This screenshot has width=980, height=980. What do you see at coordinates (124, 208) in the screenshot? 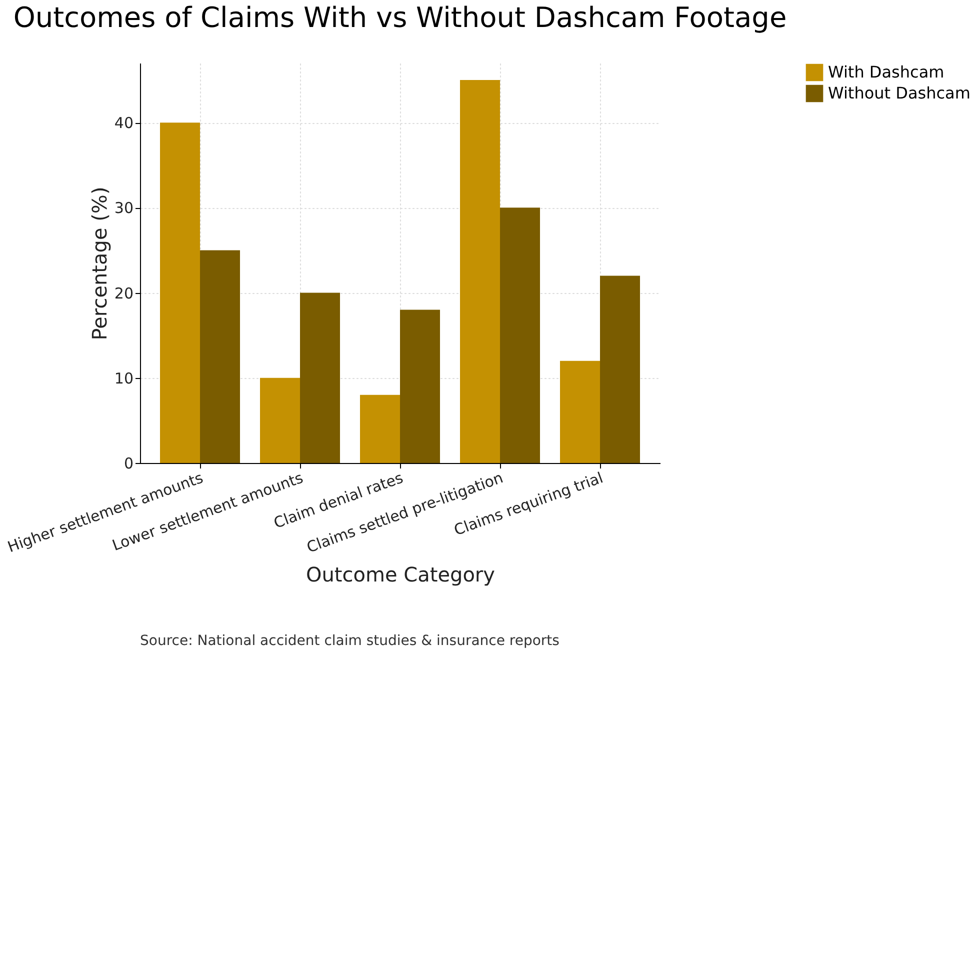
I see `y-tick-label: 30` at bounding box center [124, 208].